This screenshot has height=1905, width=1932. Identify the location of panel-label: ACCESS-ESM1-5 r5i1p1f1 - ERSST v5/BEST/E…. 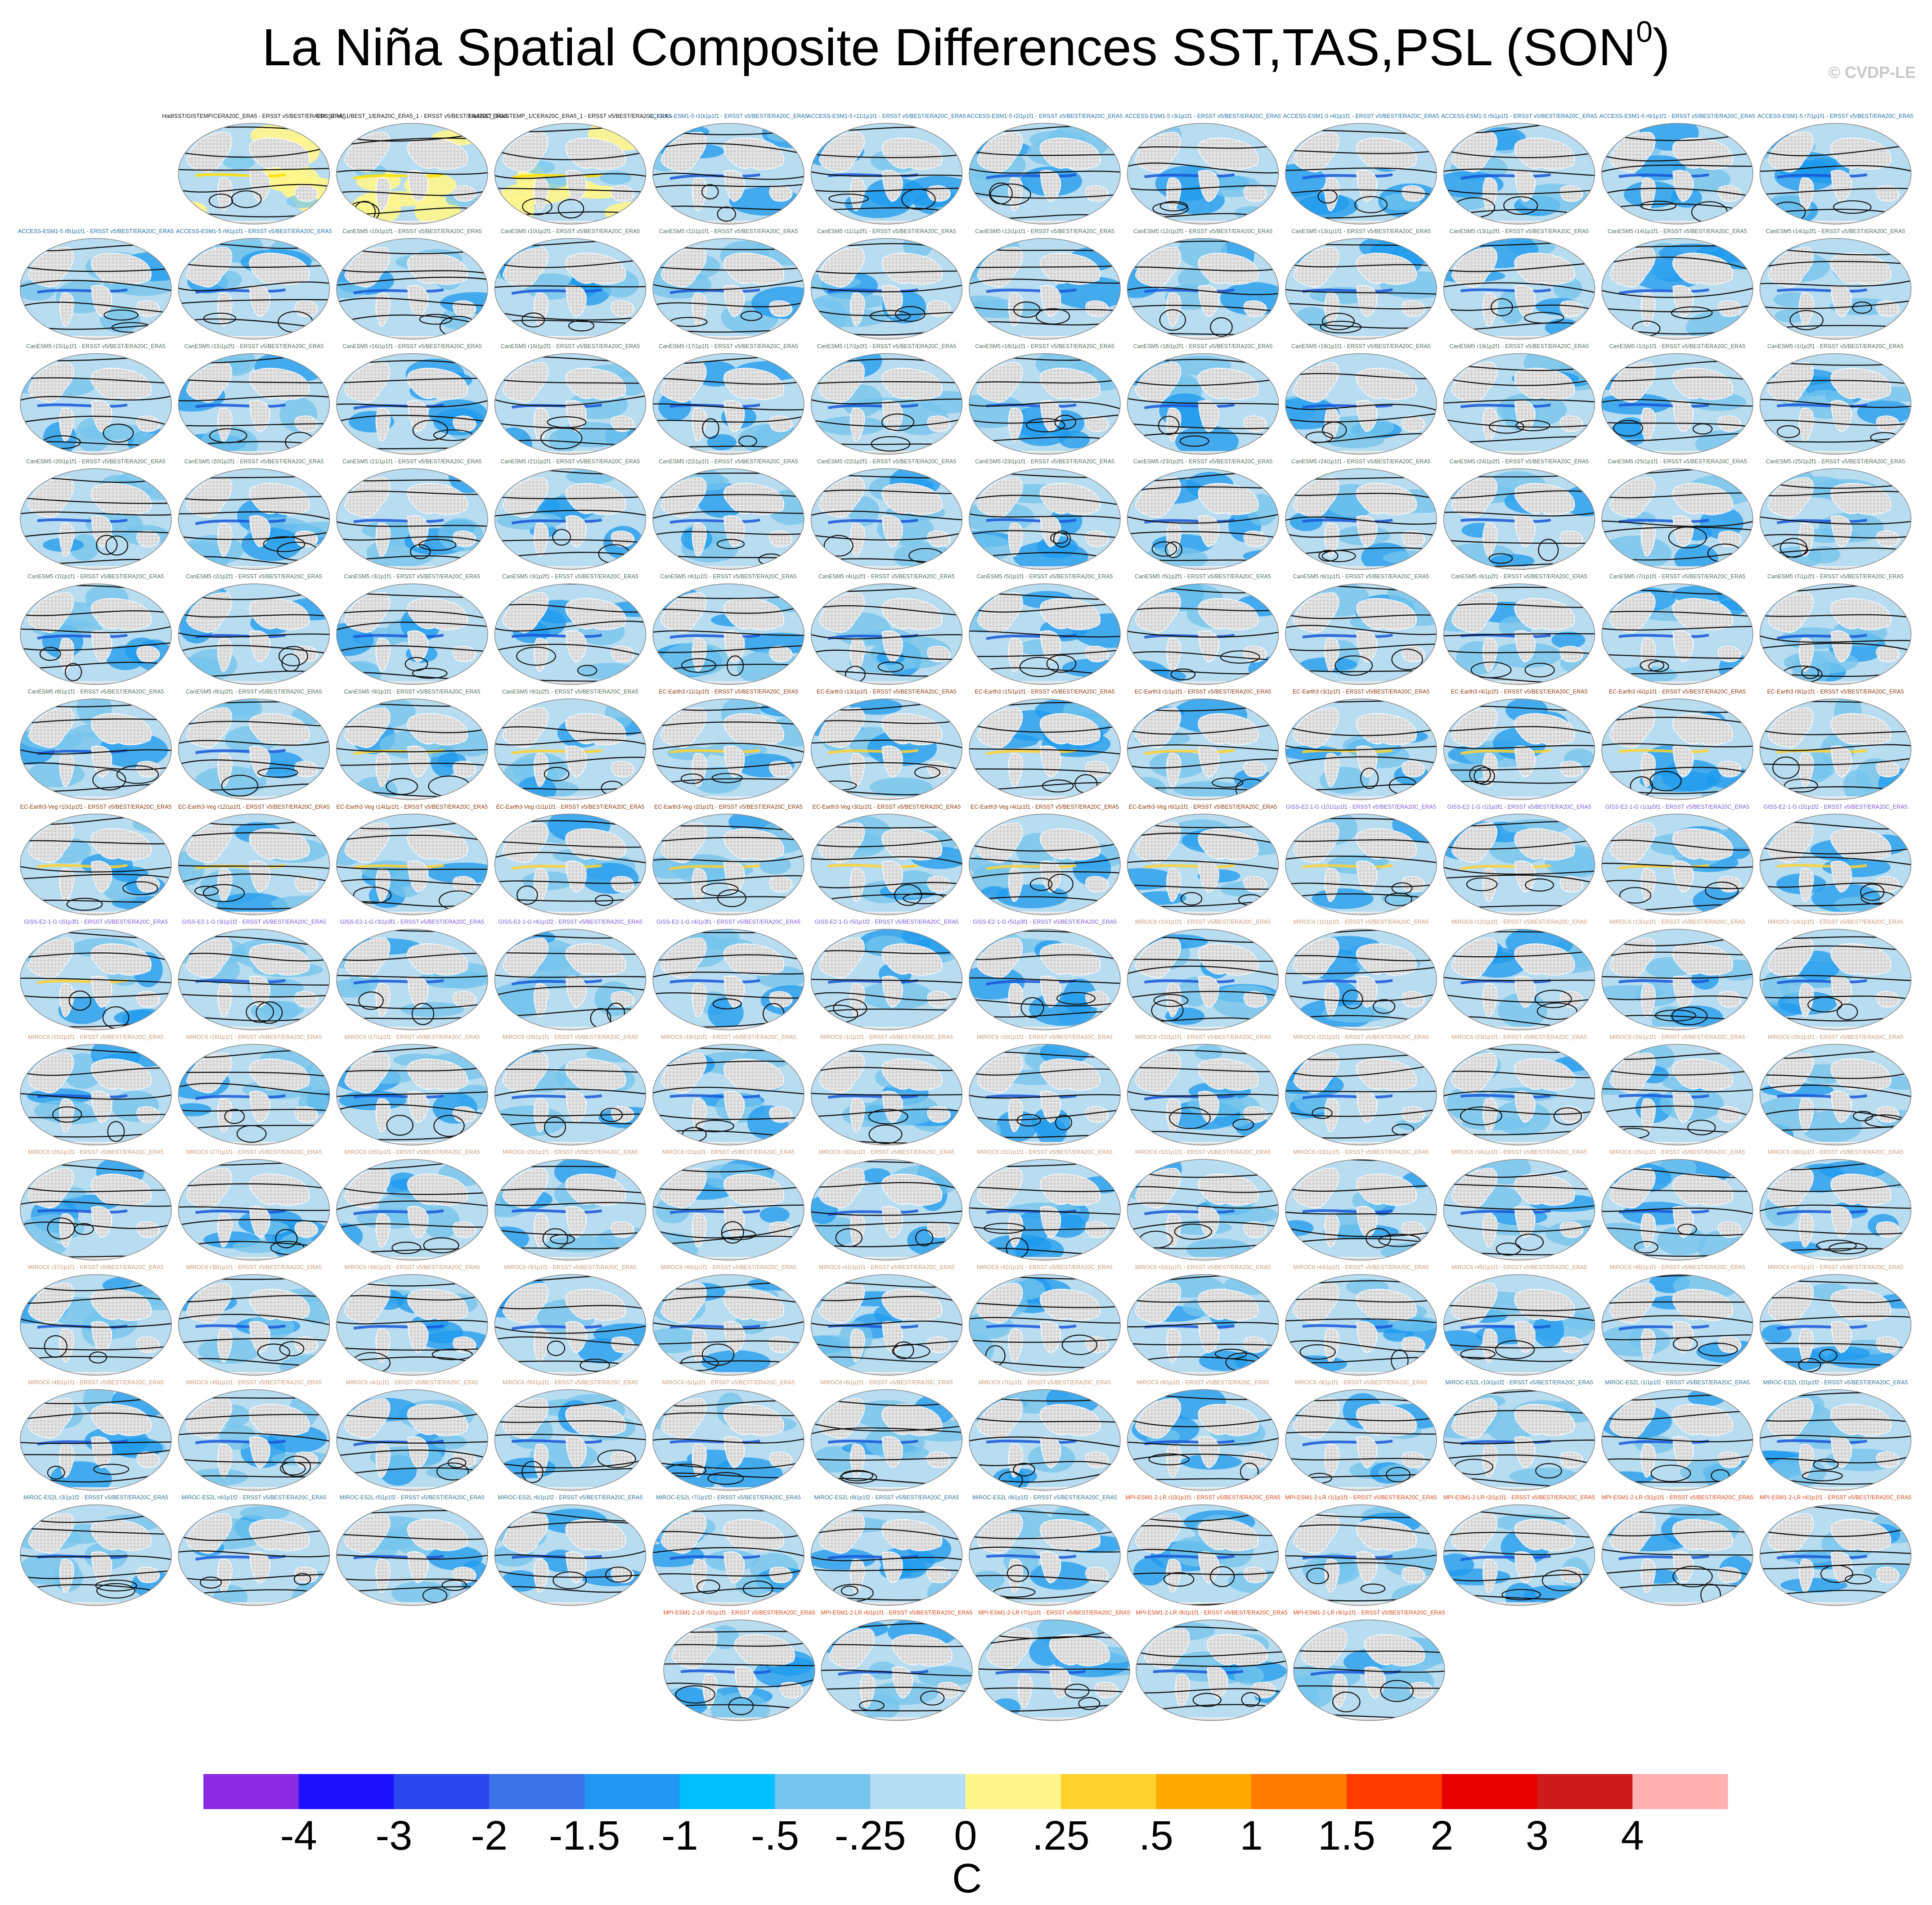
(1519, 116).